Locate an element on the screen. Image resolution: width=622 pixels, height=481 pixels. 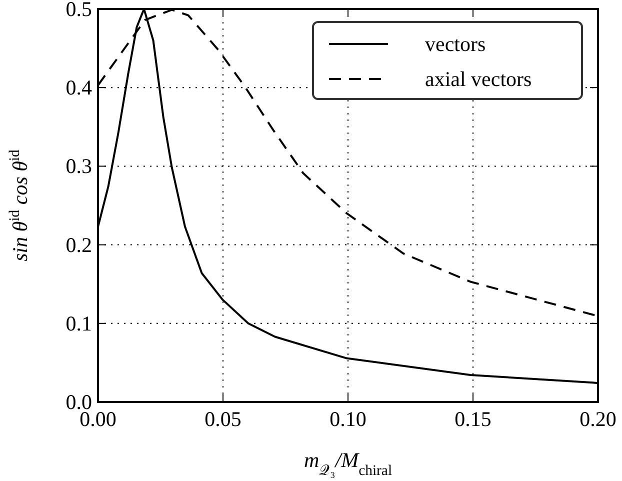
x-tick-label: 0.05 is located at coordinates (223, 419).